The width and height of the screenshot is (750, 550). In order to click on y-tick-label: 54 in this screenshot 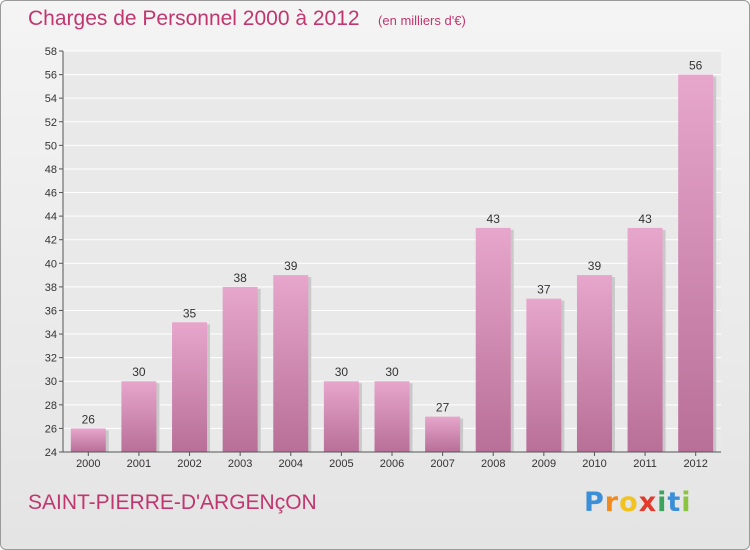, I will do `click(51, 99)`.